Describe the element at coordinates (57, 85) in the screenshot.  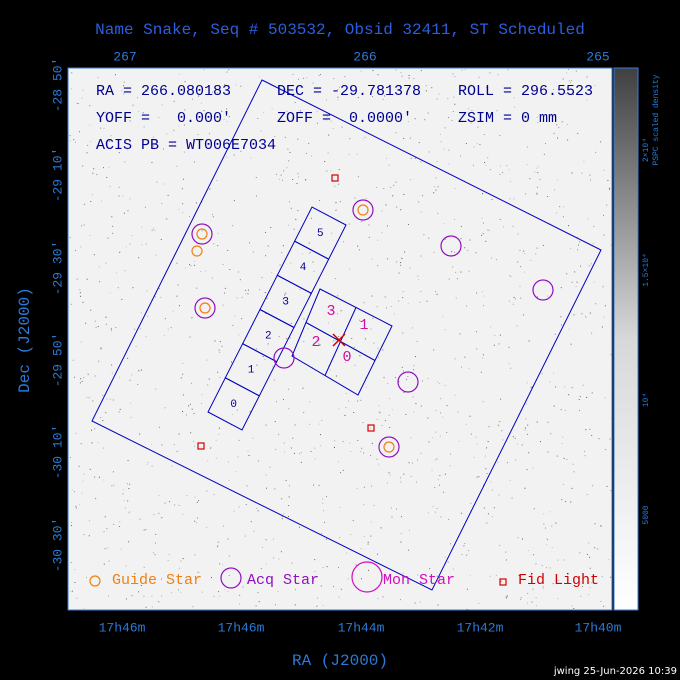
I see `left-tick-label: -28 50'` at that location.